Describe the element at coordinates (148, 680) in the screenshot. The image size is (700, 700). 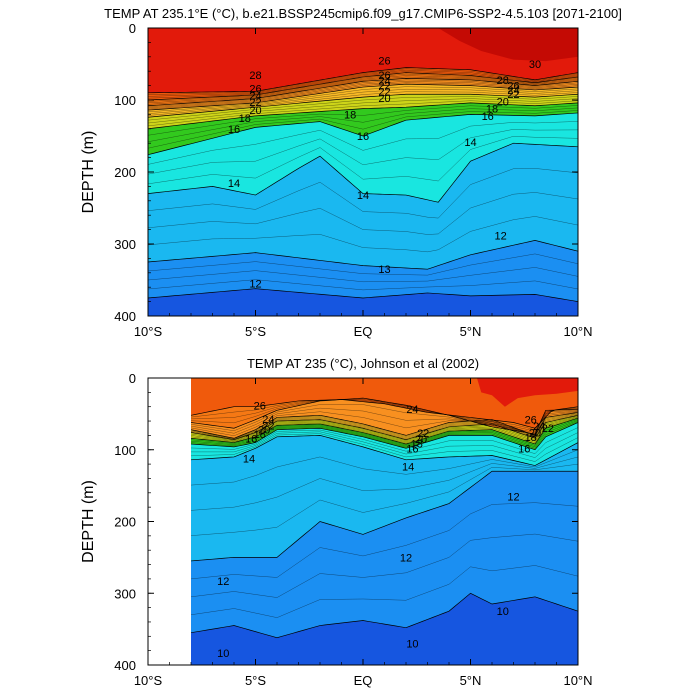
I see `x-tick-label: 10°S` at that location.